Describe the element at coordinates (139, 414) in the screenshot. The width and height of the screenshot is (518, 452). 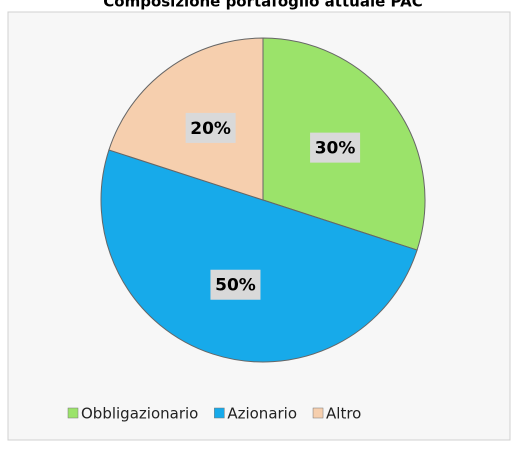
I see `legend-label: Obbligazionario` at that location.